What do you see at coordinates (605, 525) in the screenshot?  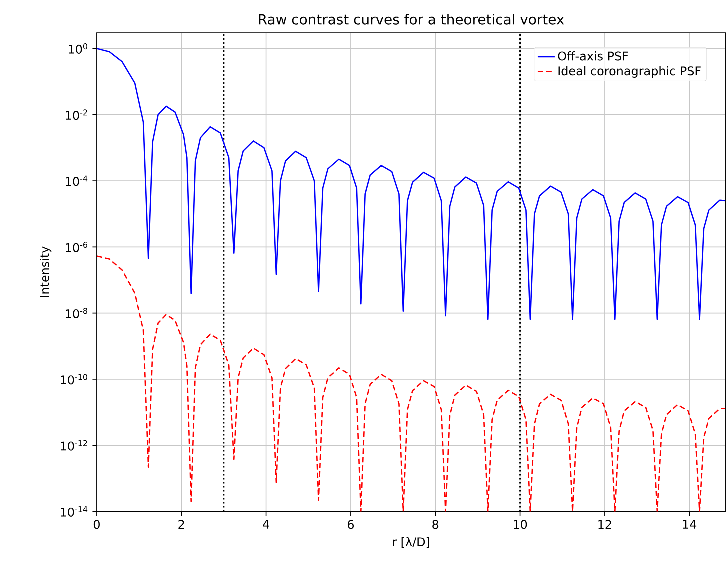 I see `x-tick-label: 12` at bounding box center [605, 525].